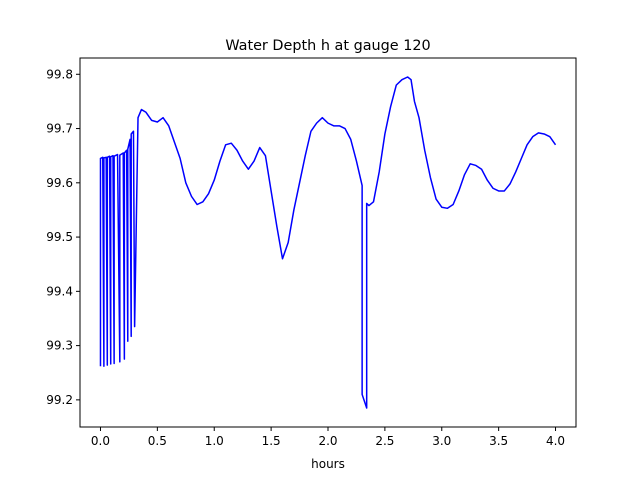 The image size is (640, 480). Describe the element at coordinates (59, 74) in the screenshot. I see `y-tick-label: 99.8` at that location.